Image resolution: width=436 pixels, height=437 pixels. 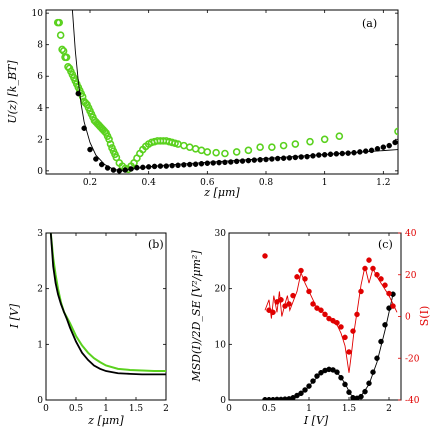 I want to click on panel-a-ytick-label: 10, so click(x=38, y=14).